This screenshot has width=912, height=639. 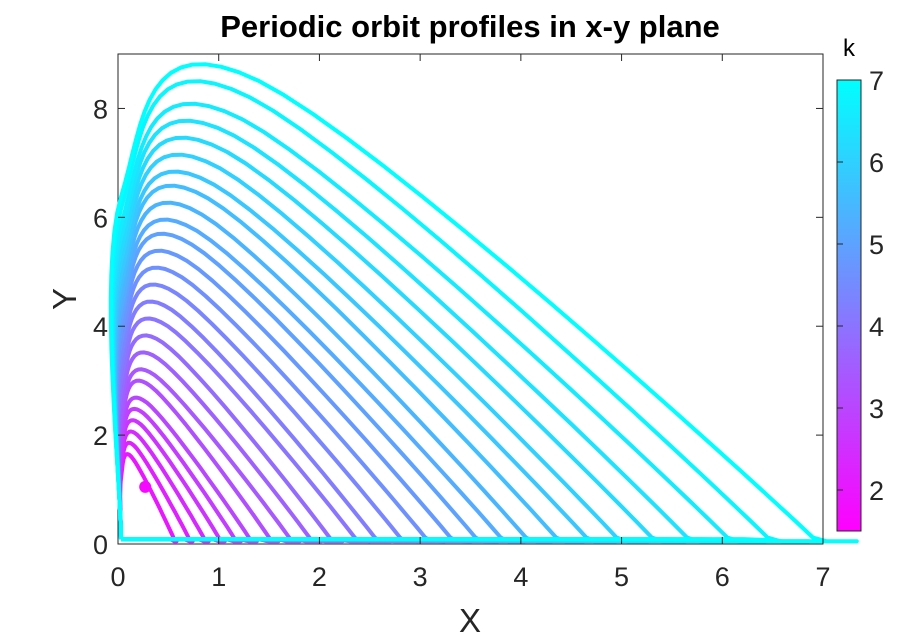 I want to click on equilibrium-point, so click(x=145, y=486).